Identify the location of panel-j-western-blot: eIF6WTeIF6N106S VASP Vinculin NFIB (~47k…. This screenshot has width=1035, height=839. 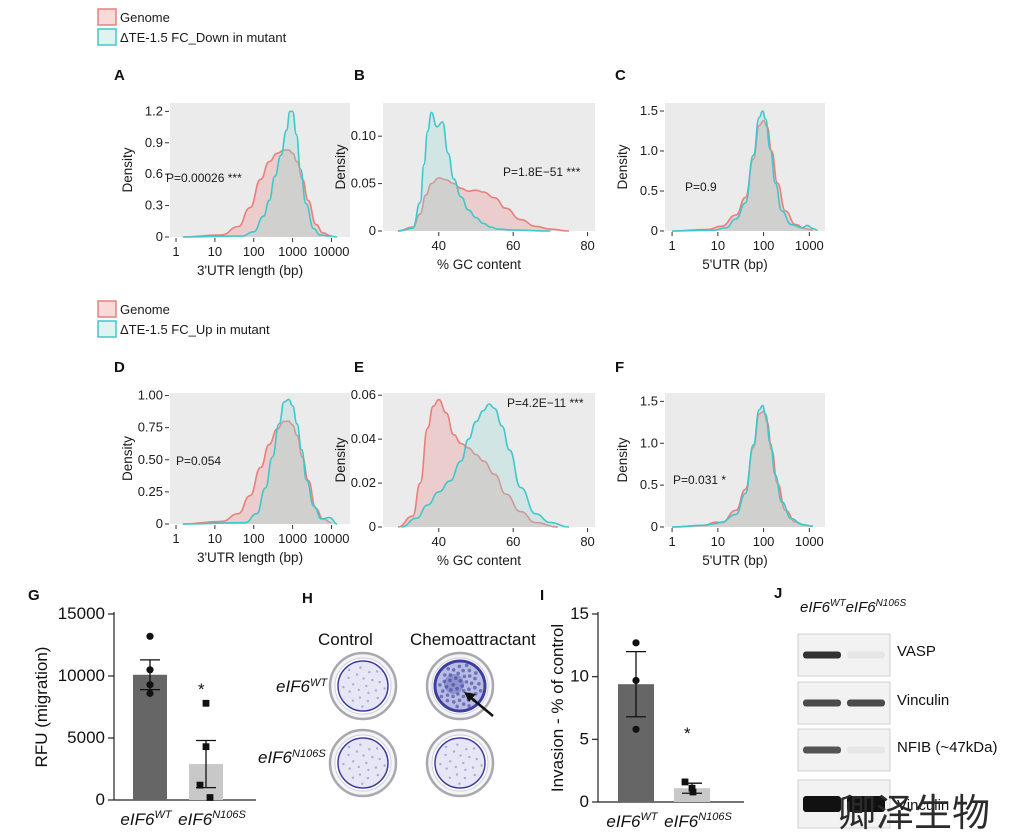
(897, 713).